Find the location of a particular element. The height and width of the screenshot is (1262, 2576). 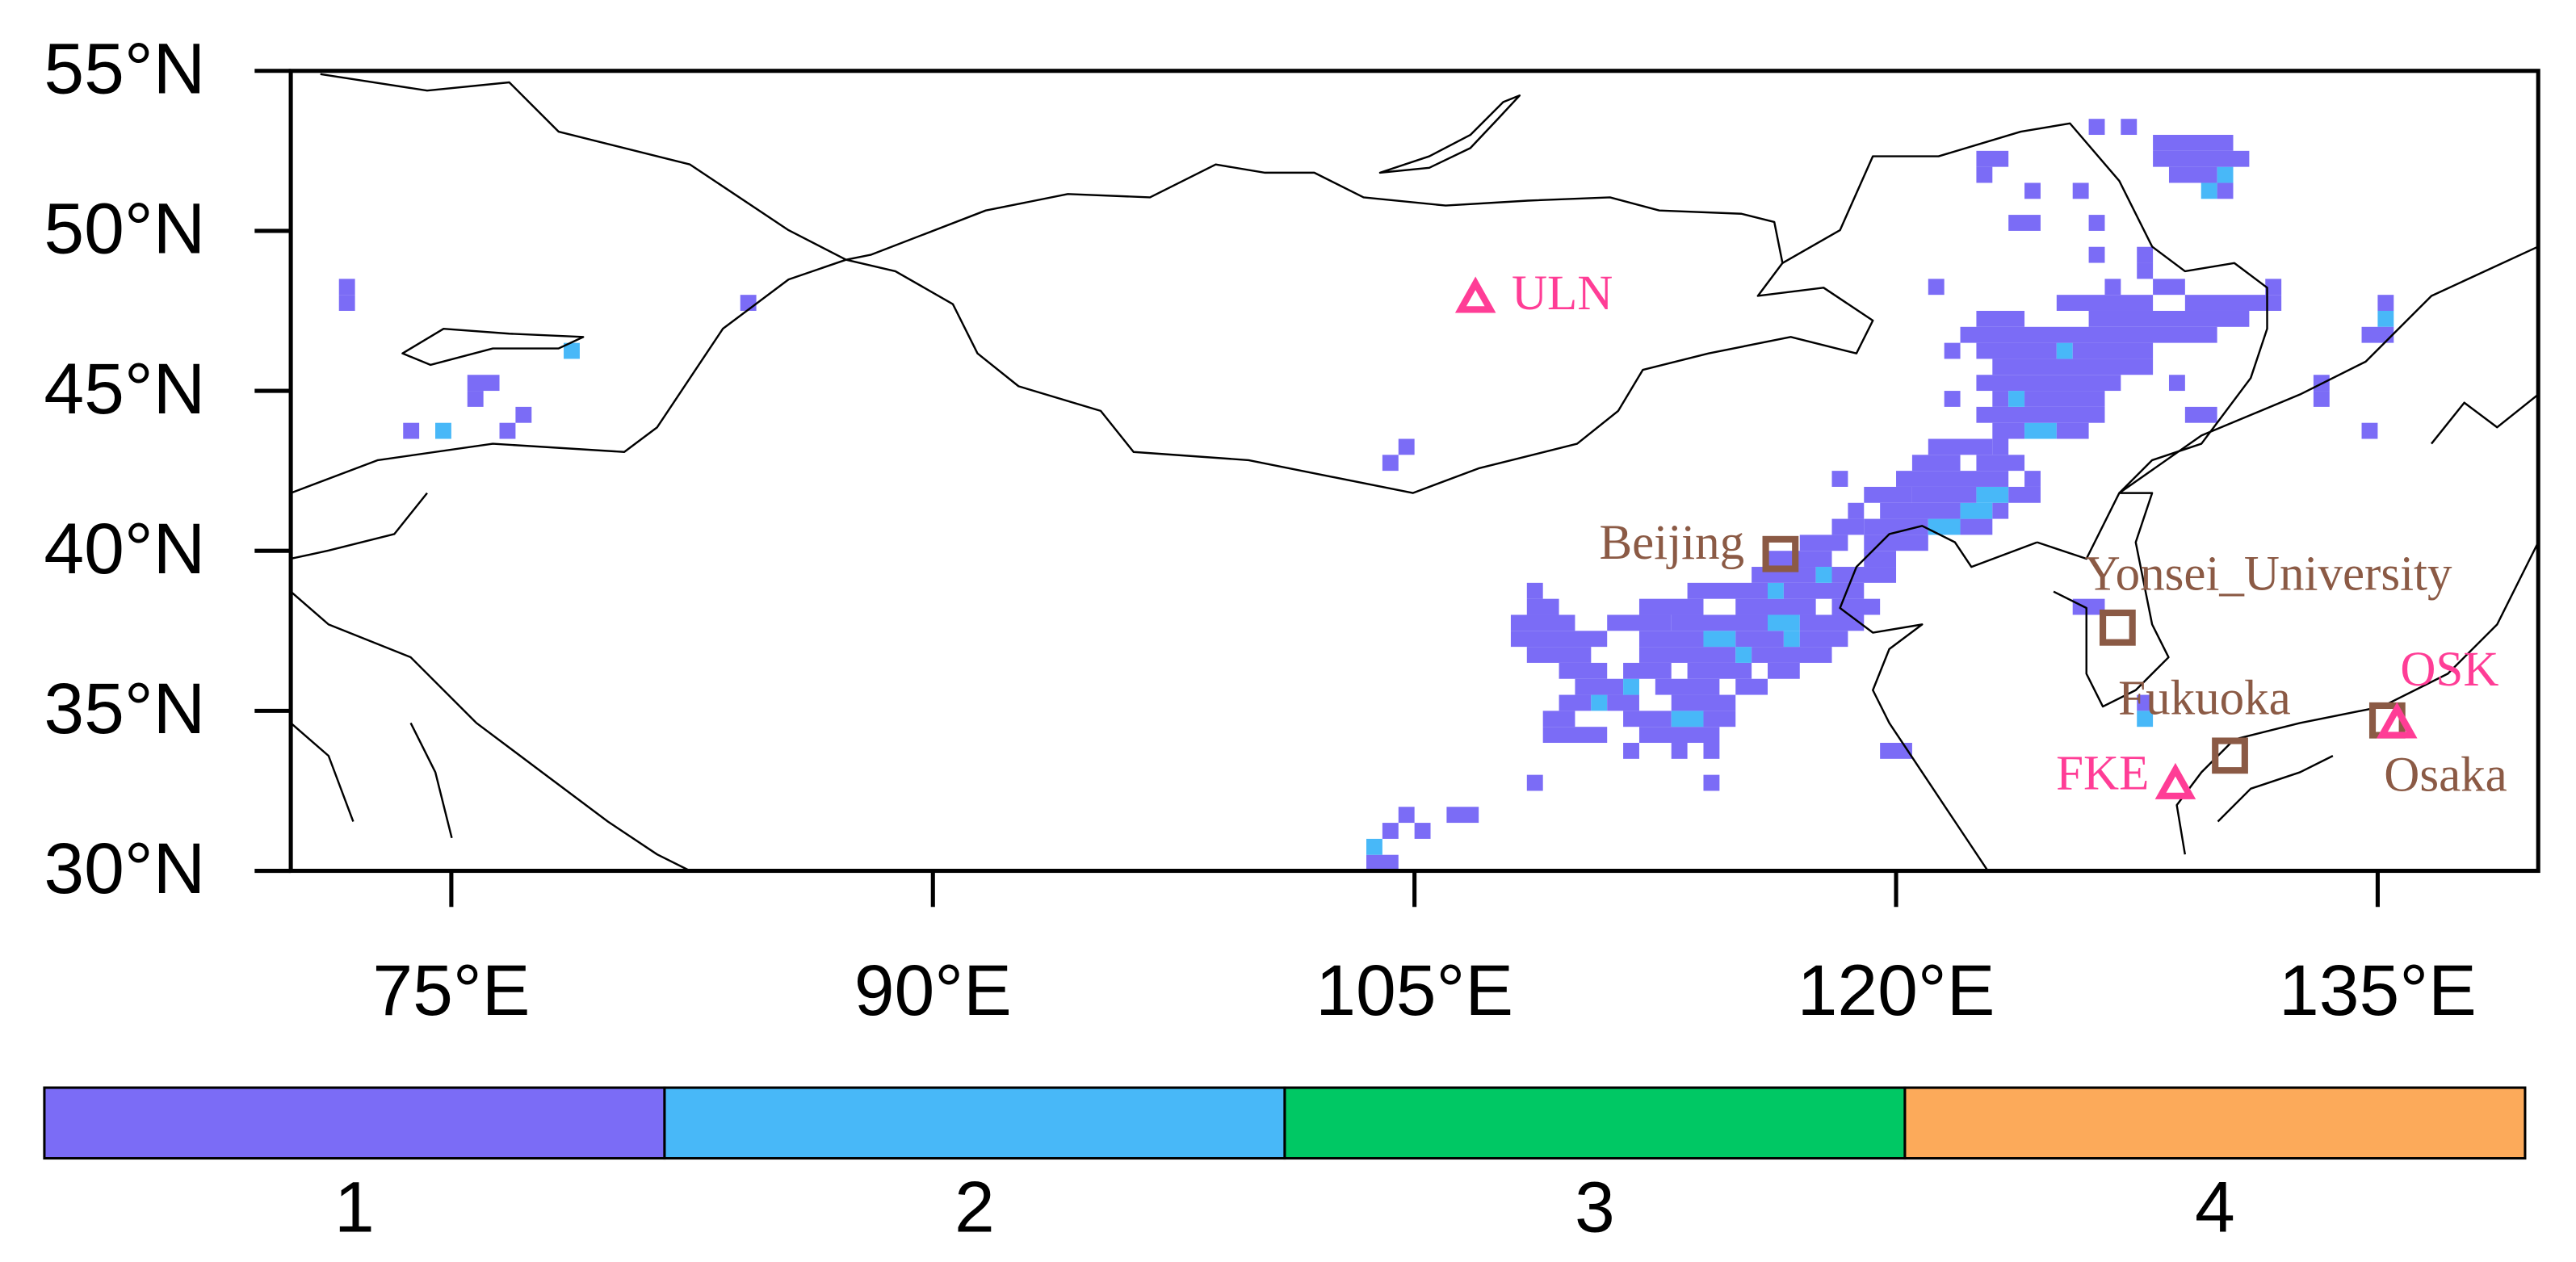

colorbar-label: 4 is located at coordinates (2215, 1207).